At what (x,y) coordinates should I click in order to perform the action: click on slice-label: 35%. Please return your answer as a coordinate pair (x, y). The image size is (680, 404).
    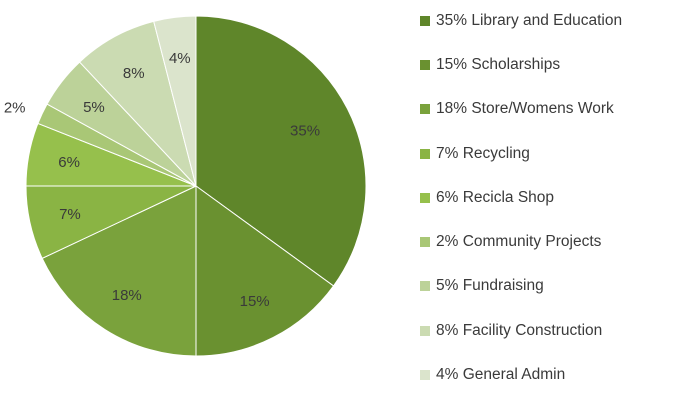
    Looking at the image, I should click on (305, 130).